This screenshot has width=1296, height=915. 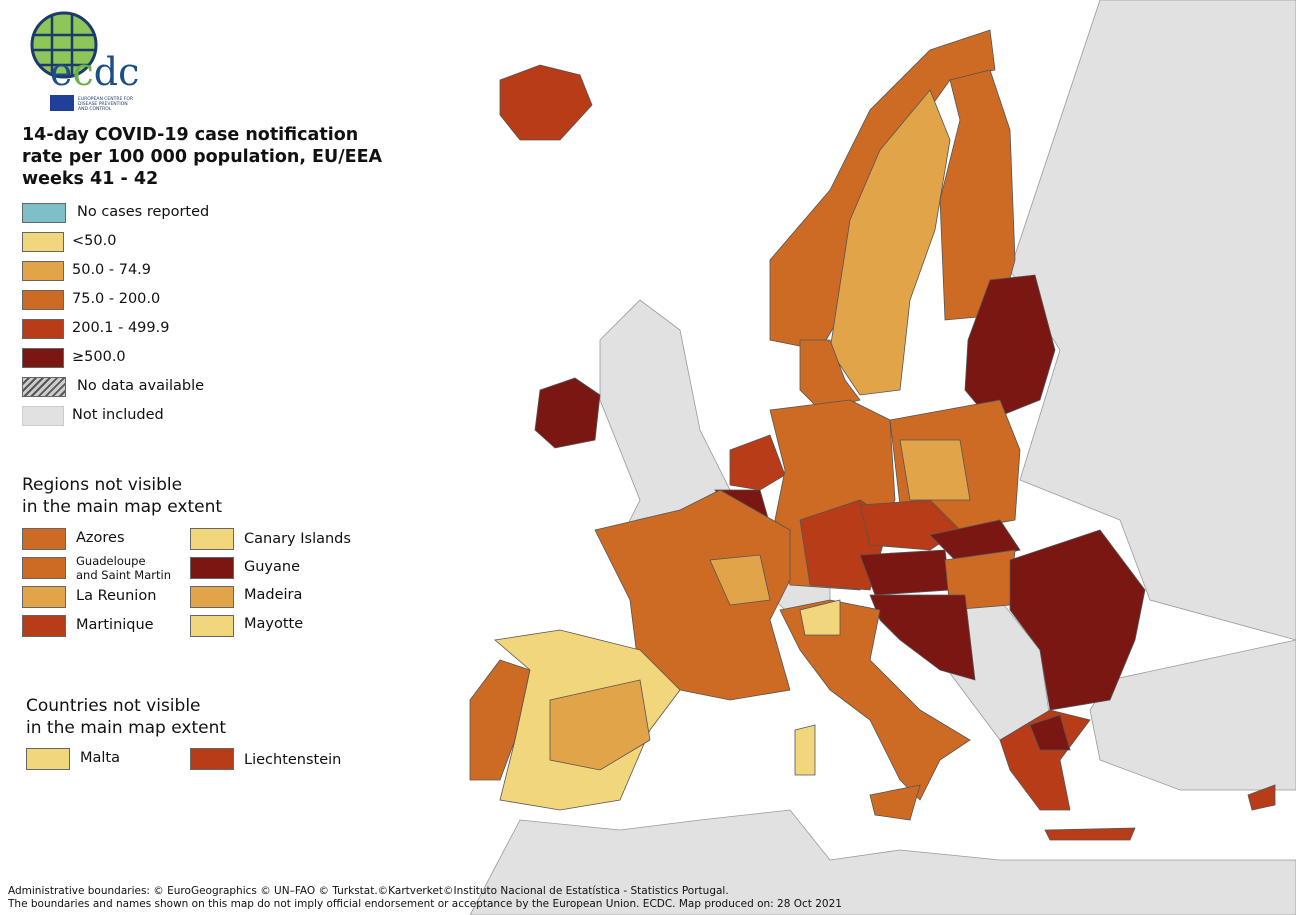 What do you see at coordinates (274, 624) in the screenshot?
I see `legend-label: Mayotte` at bounding box center [274, 624].